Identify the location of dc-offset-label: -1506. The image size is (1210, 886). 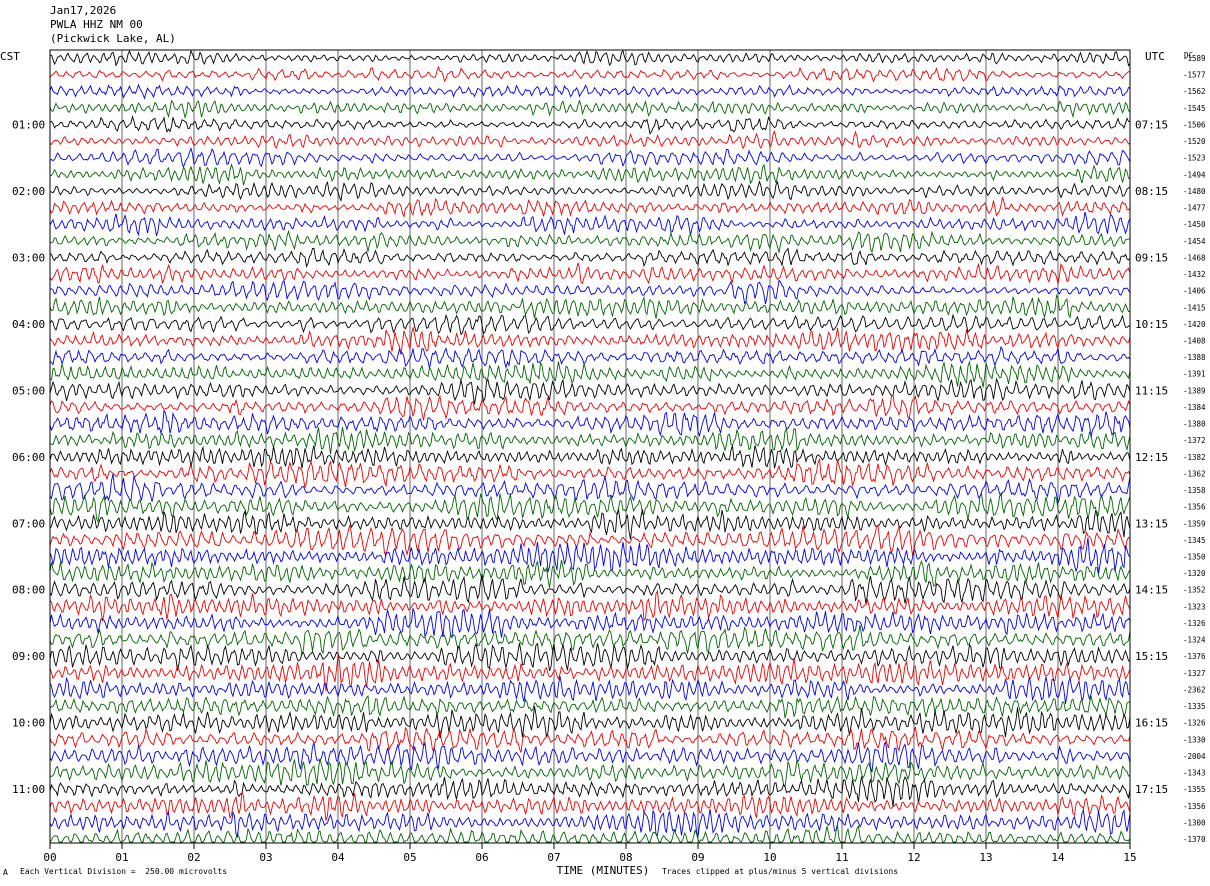
(1194, 124).